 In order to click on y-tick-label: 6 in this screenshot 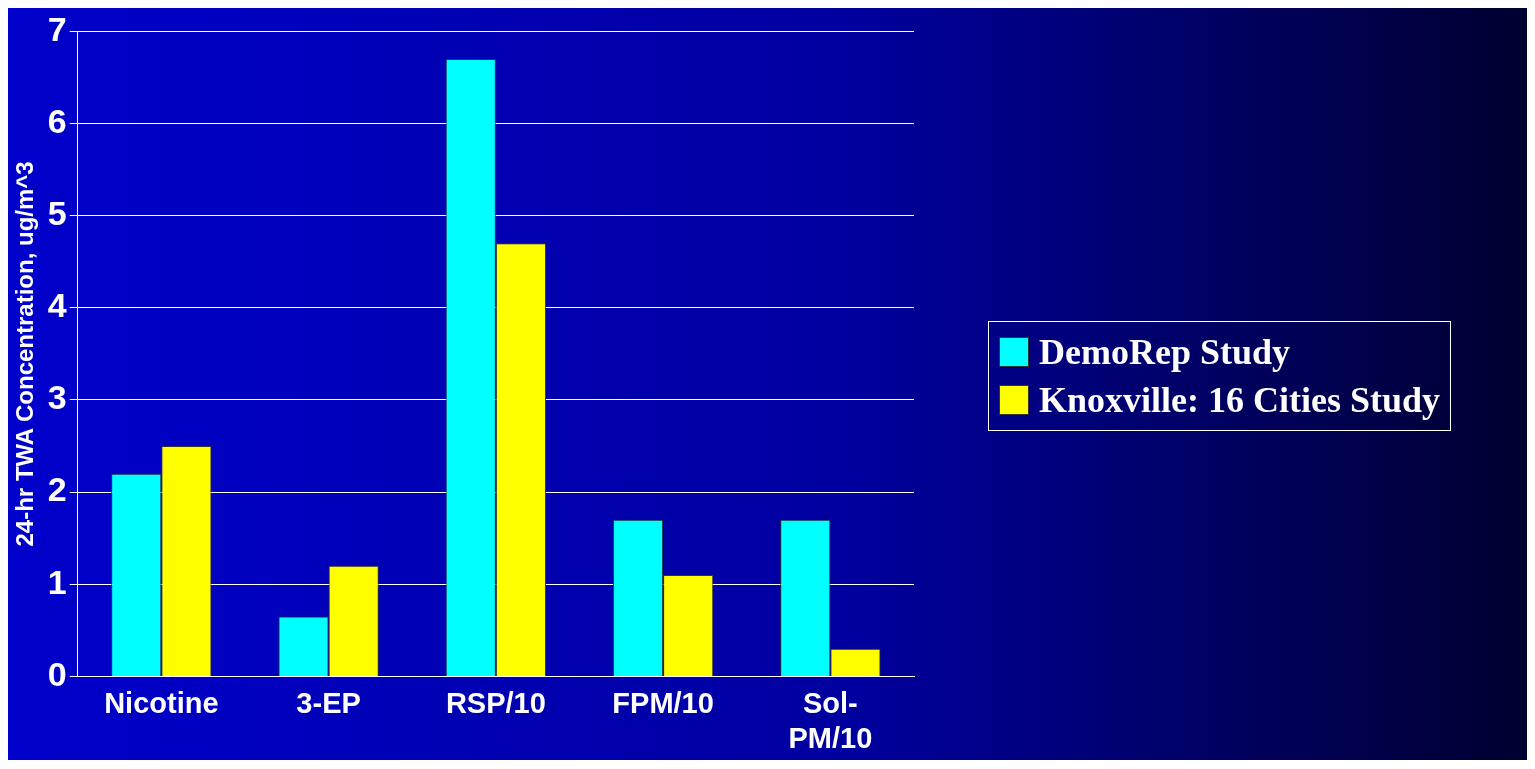, I will do `click(57, 120)`.